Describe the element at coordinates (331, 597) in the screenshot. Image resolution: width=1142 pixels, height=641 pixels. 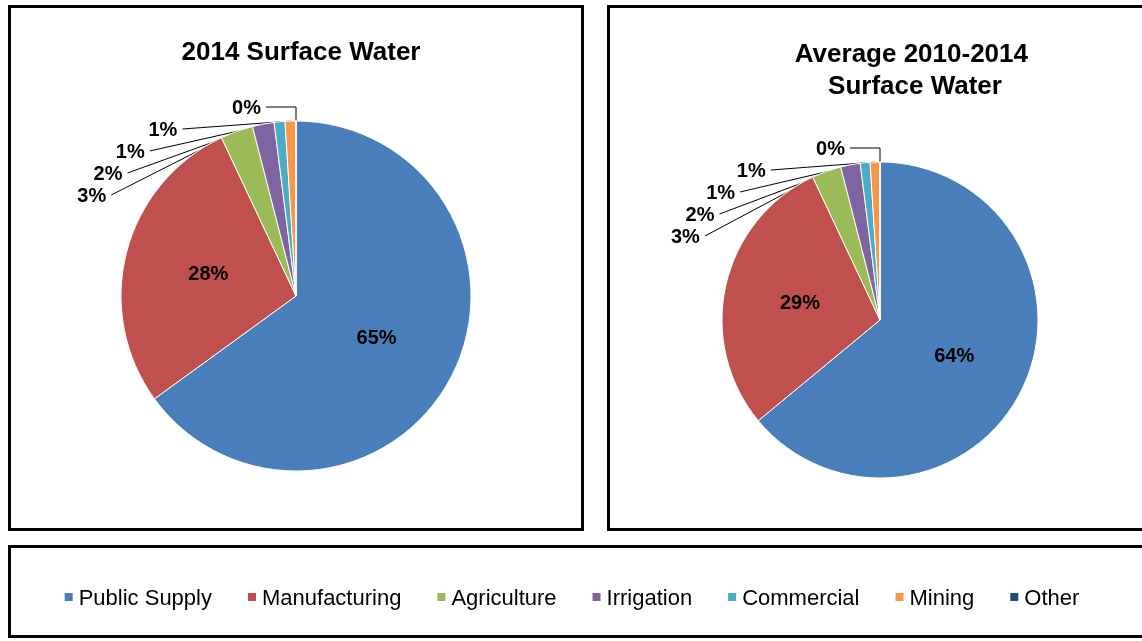
I see `legend-label: Manufacturing` at that location.